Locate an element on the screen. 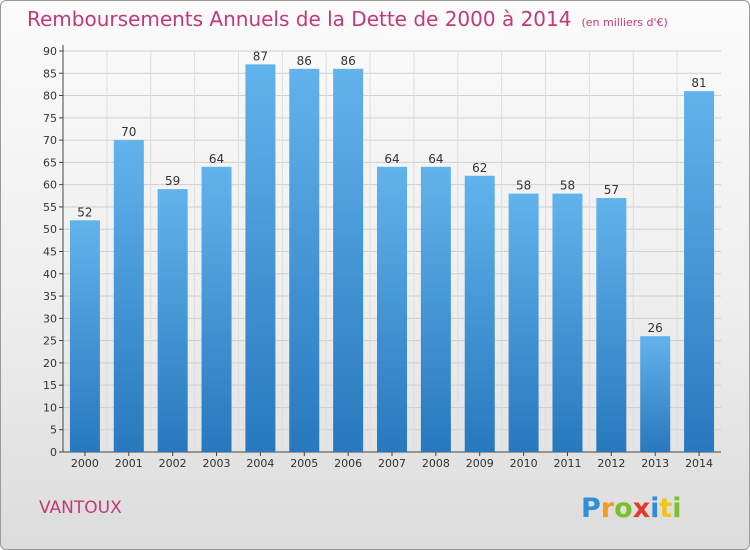  x-tick-label: 2004 is located at coordinates (260, 463).